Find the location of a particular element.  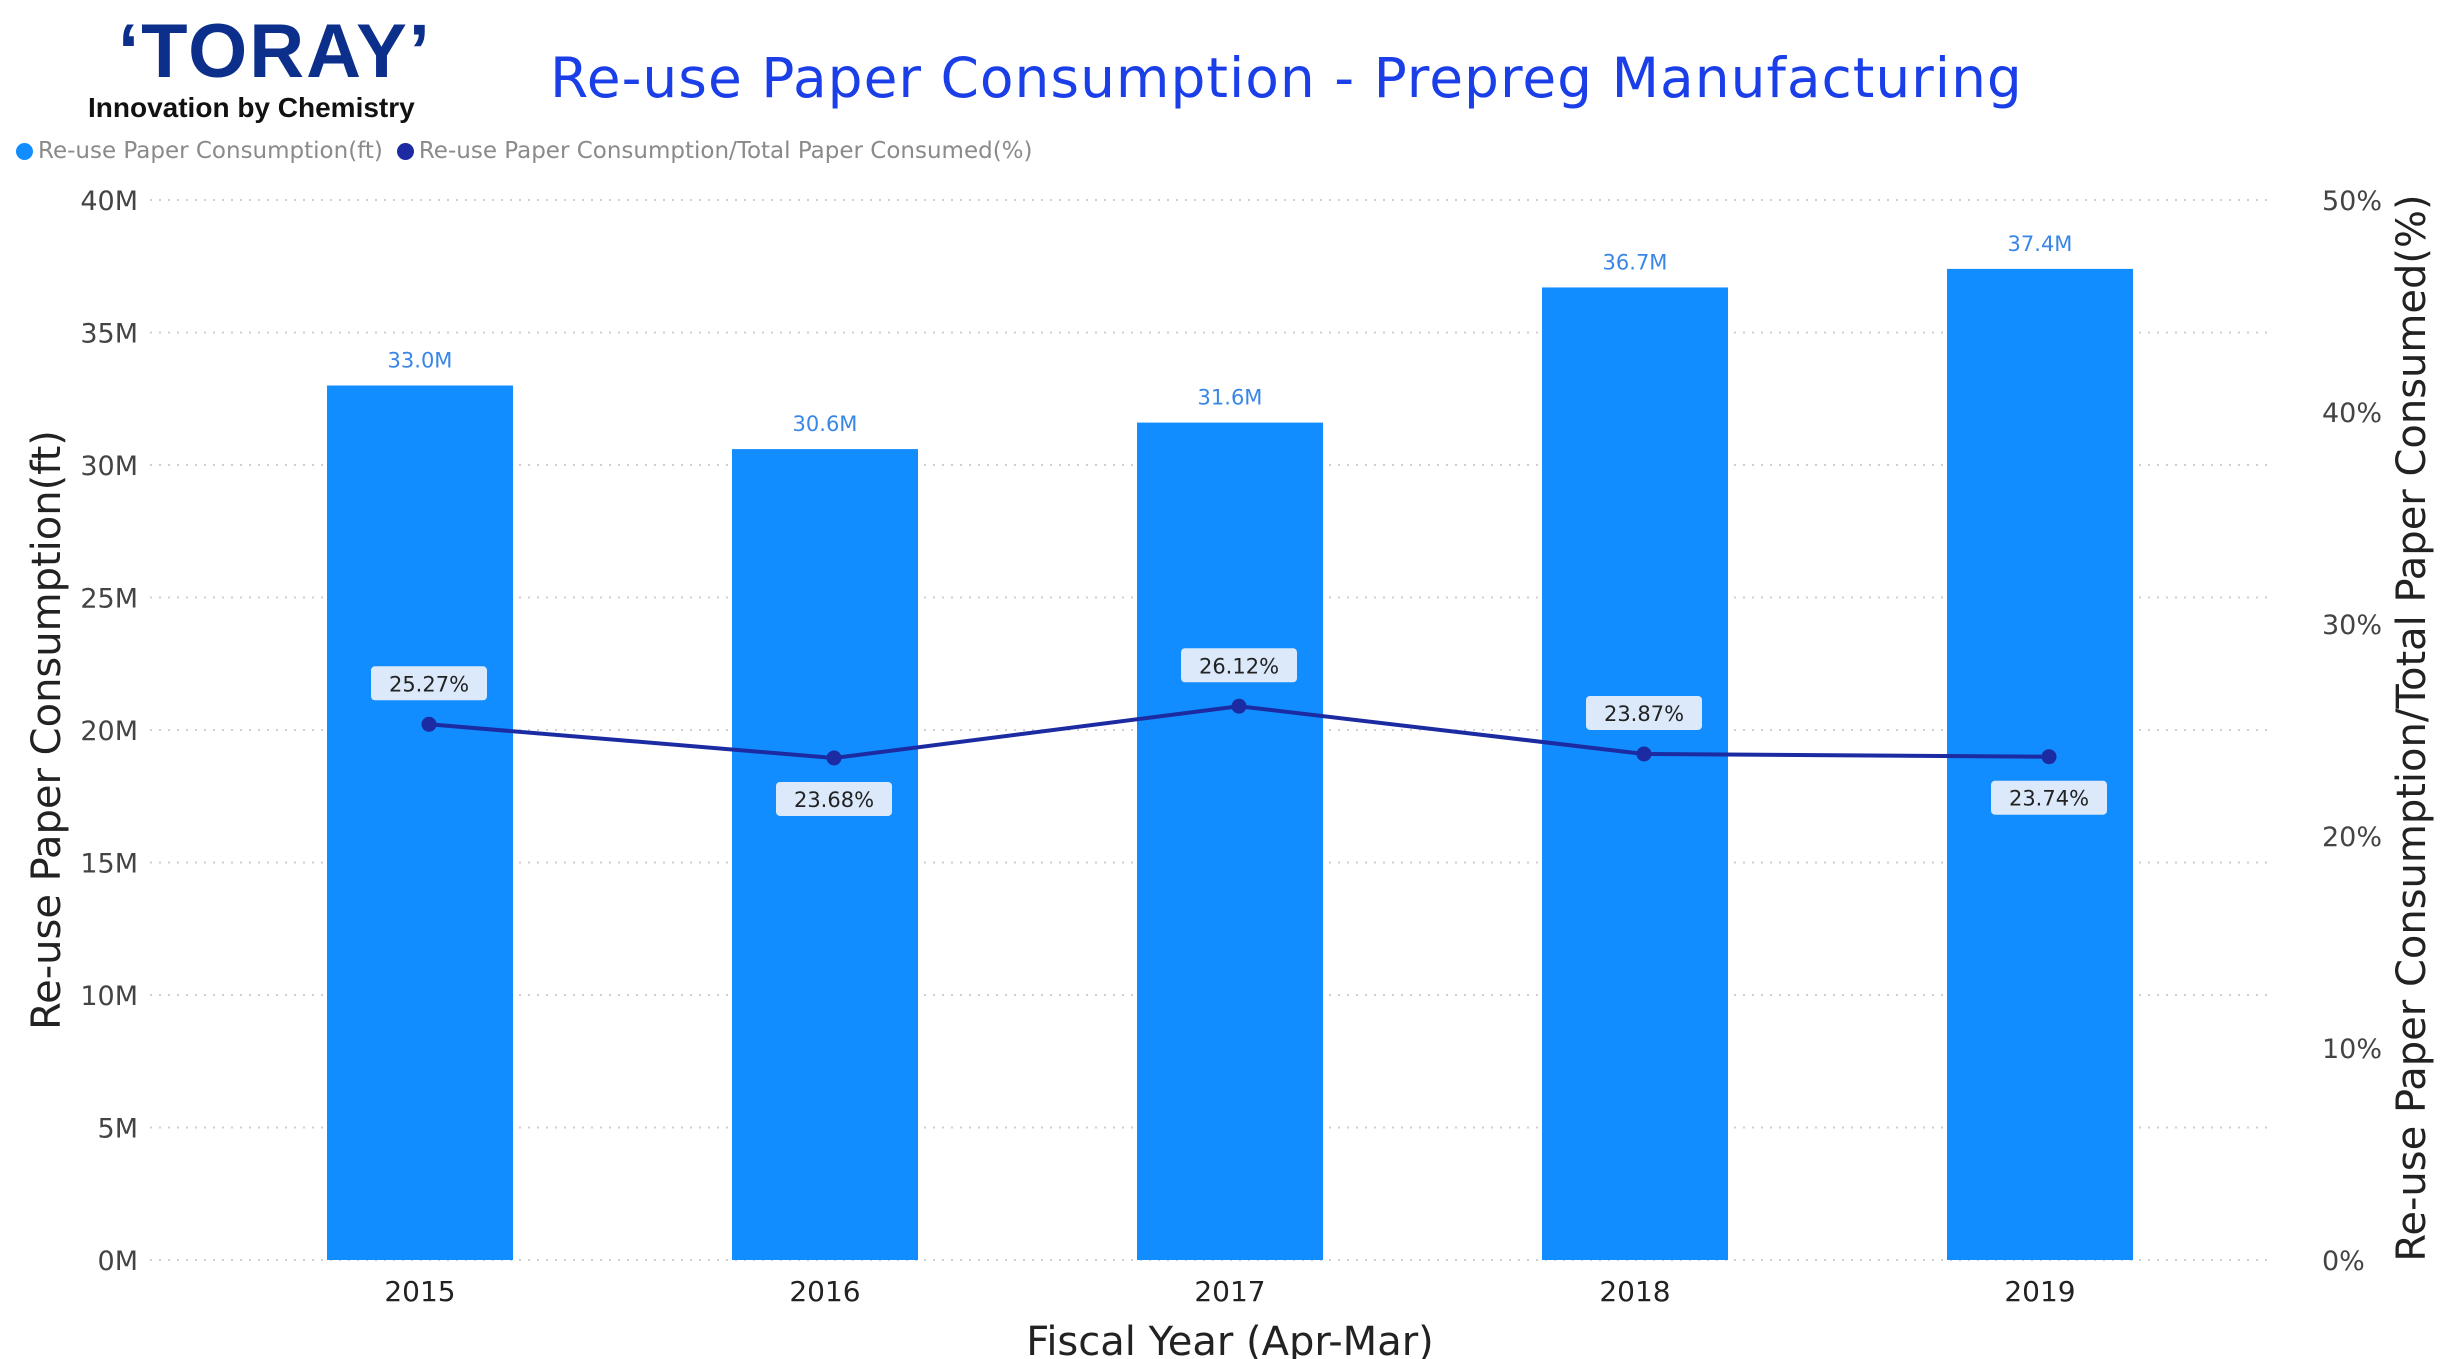

logo-wordmark: ‘TORAY’ is located at coordinates (275, 51).